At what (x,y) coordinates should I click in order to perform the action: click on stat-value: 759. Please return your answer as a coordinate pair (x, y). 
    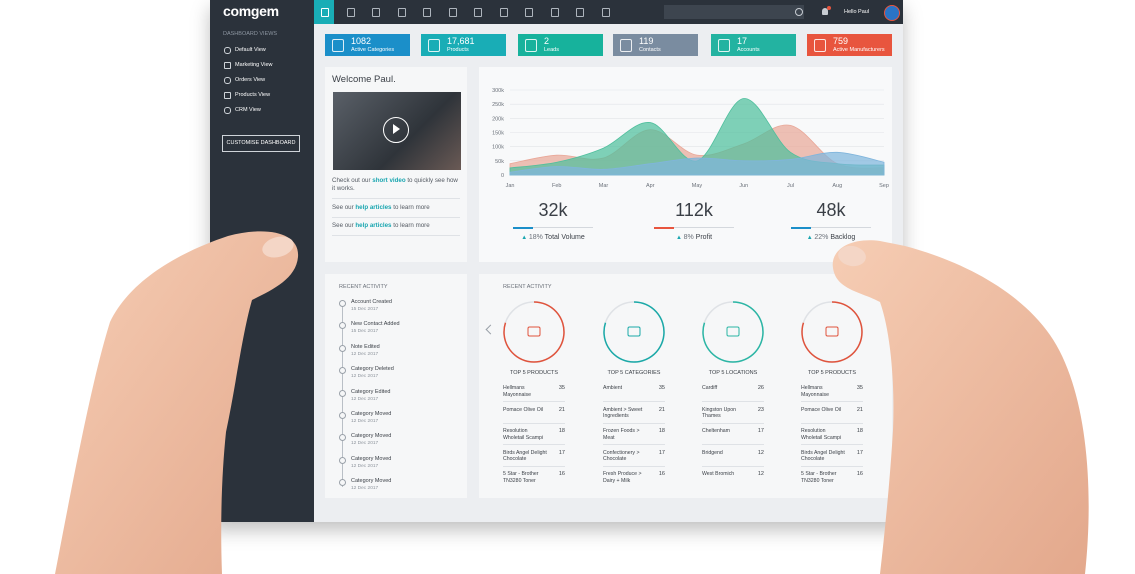
    Looking at the image, I should click on (841, 41).